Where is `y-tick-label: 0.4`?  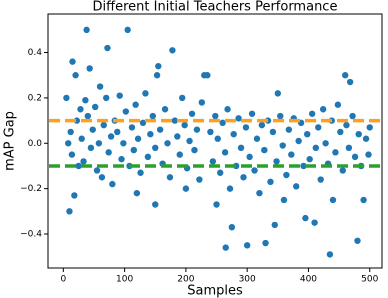
y-tick-label: 0.4 is located at coordinates (35, 53).